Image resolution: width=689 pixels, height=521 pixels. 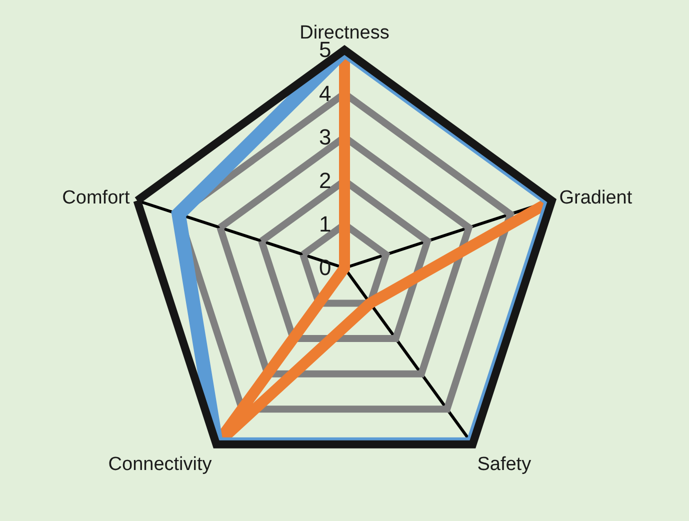 I want to click on spoke-label: Safety, so click(x=504, y=464).